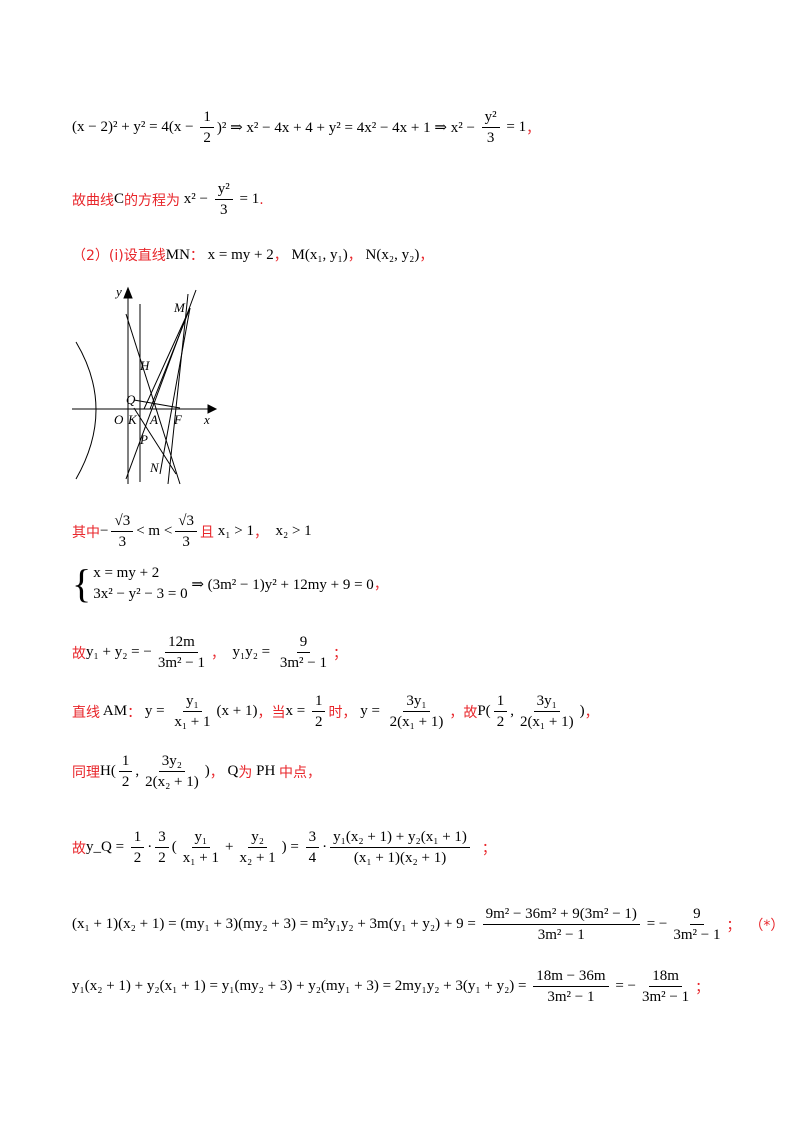 The height and width of the screenshot is (1132, 800). I want to click on formula-line: 故曲线 C 的方程为 x² − y² 3 = 1., so click(168, 199).